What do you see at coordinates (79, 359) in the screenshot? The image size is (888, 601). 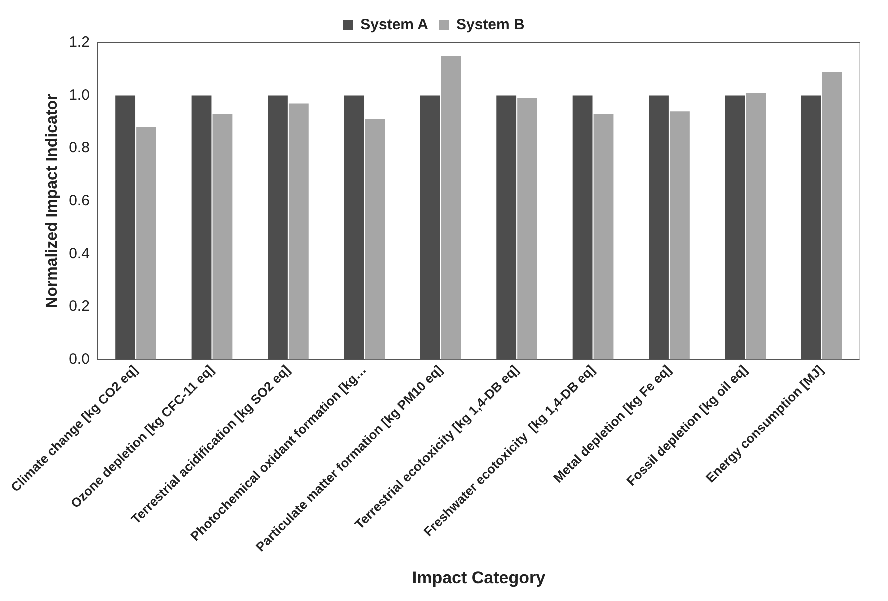 I see `y-tick-label: 0.0` at bounding box center [79, 359].